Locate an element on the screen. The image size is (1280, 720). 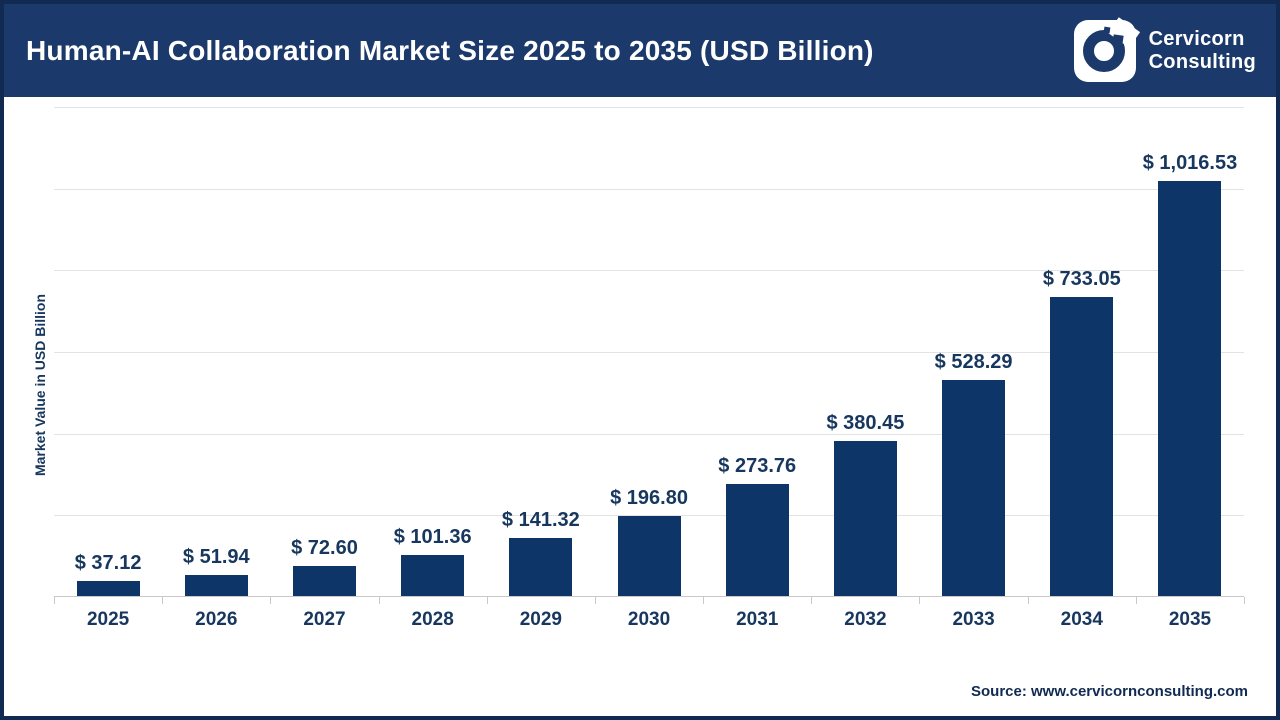
bar-value-label-2030: $ 196.80 is located at coordinates (649, 497).